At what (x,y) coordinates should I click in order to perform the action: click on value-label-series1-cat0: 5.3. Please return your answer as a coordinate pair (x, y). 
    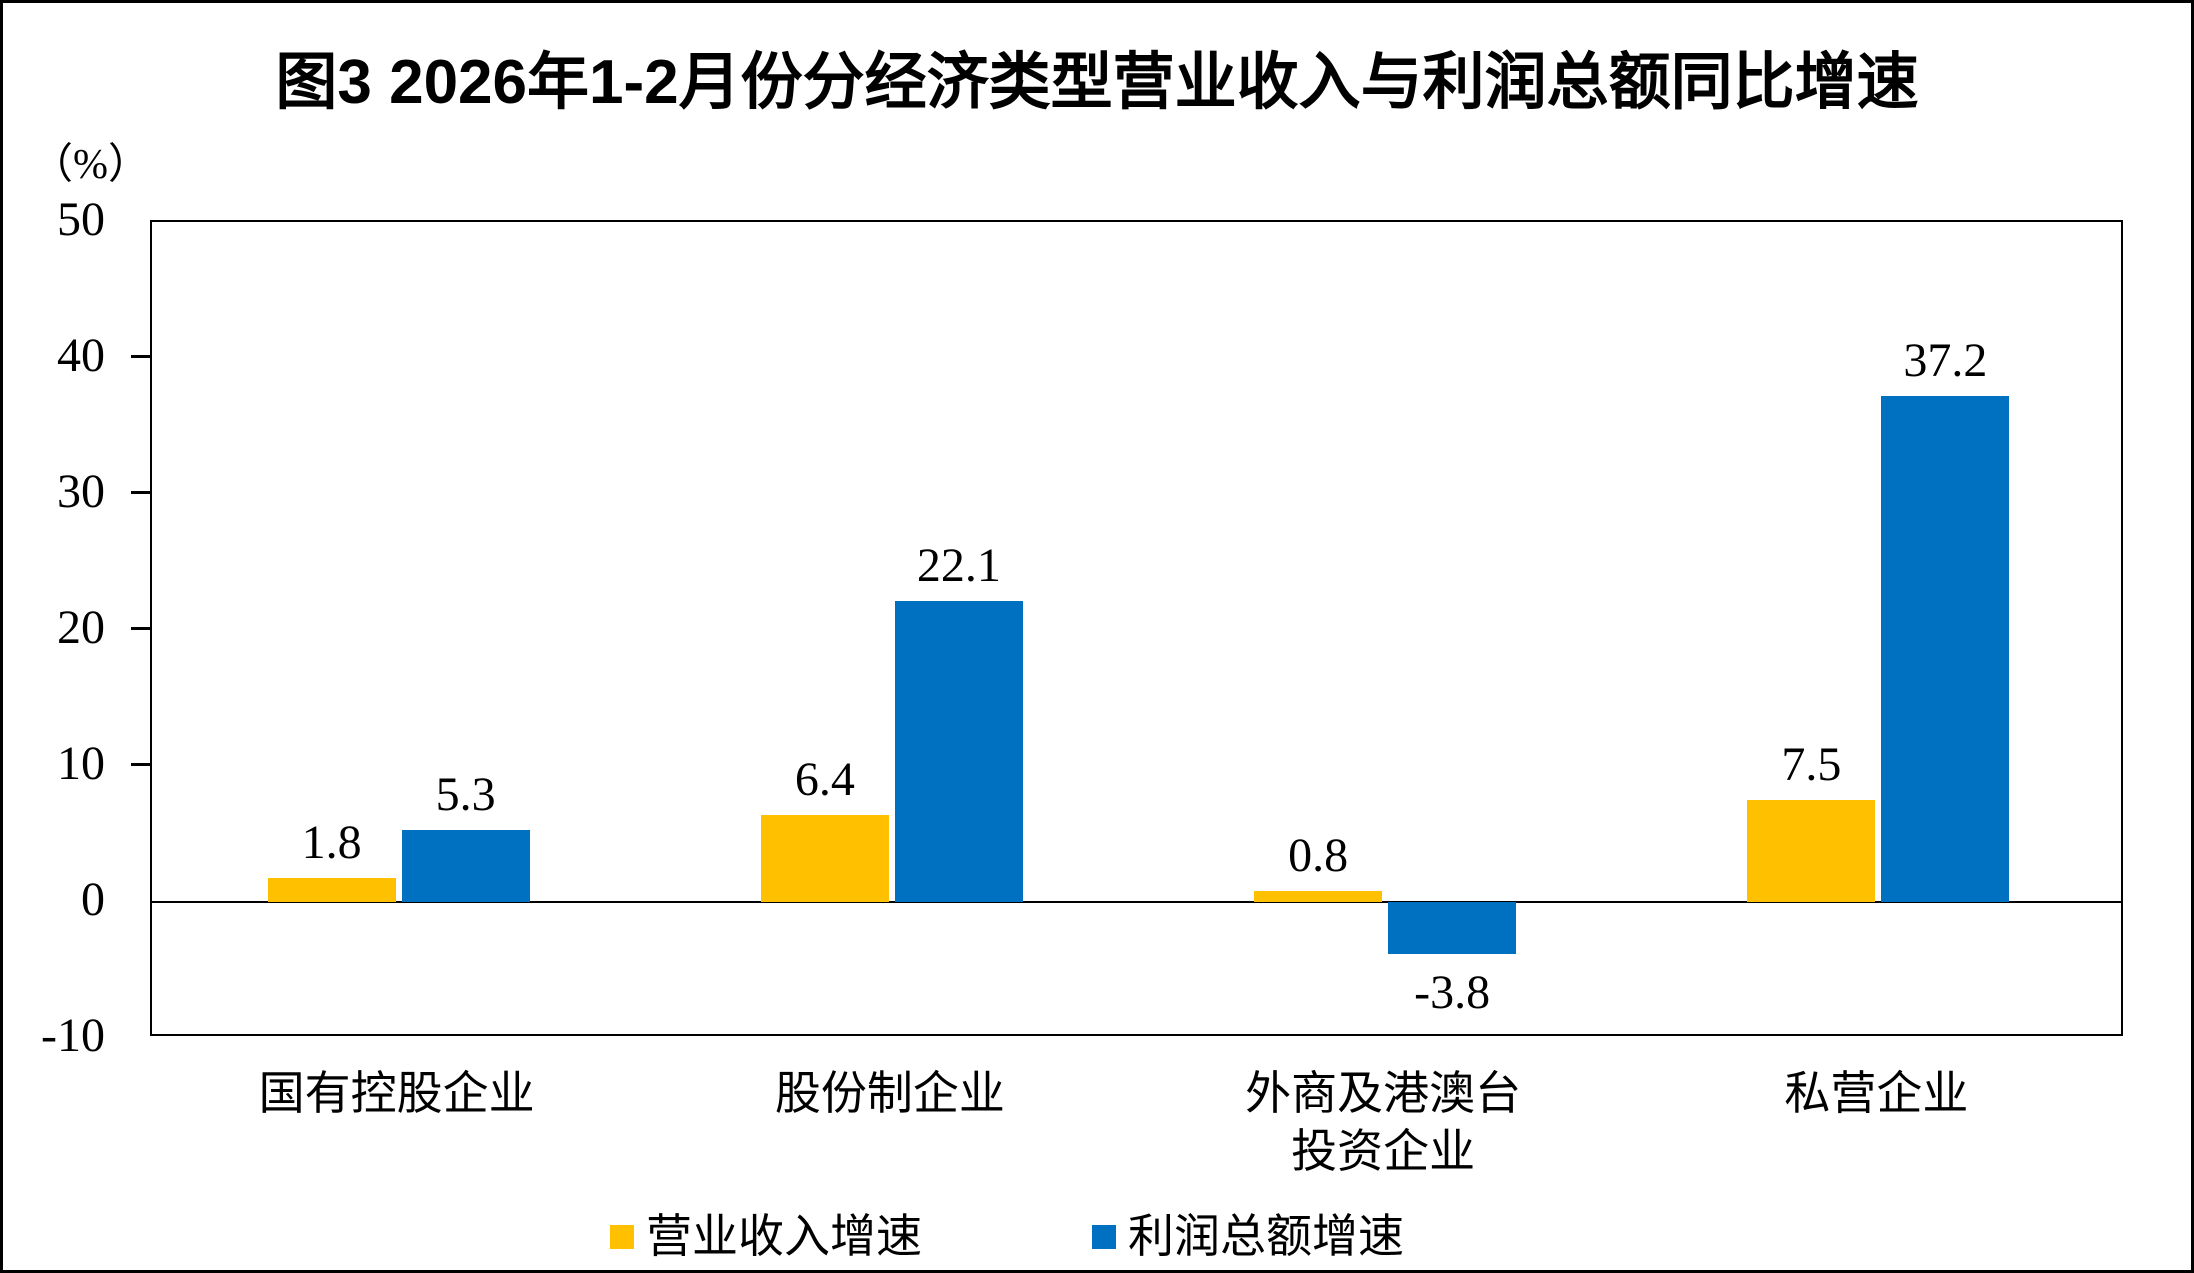
    Looking at the image, I should click on (465, 794).